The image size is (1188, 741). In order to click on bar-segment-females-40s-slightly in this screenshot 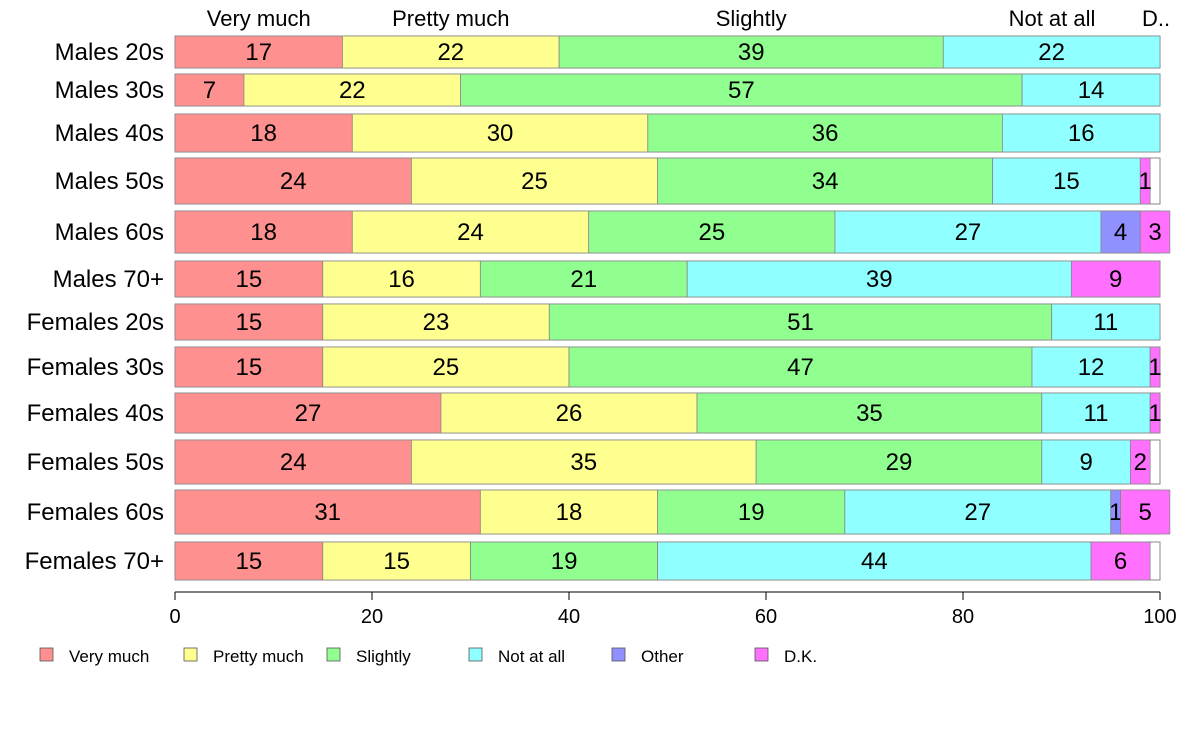, I will do `click(869, 413)`.